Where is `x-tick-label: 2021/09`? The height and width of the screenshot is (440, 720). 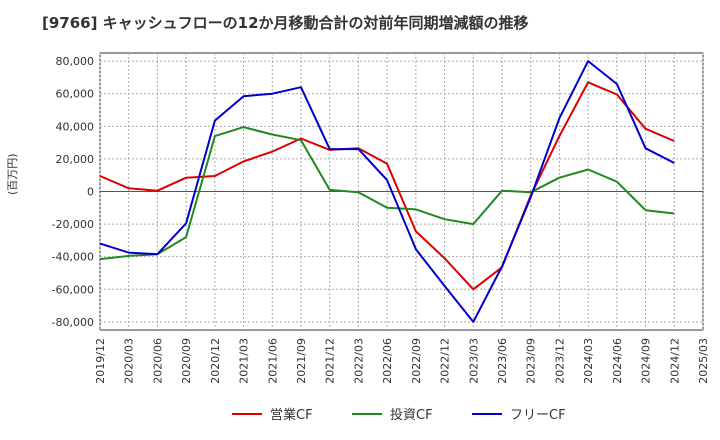 x-tick-label: 2021/09 is located at coordinates (301, 361).